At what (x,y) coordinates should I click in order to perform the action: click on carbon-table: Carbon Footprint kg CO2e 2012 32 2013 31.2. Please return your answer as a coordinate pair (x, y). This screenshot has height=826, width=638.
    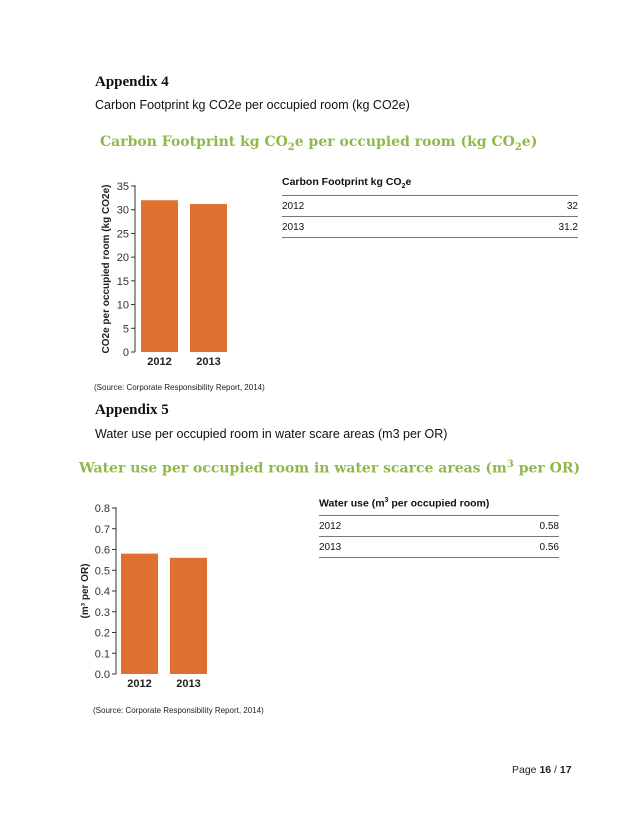
    Looking at the image, I should click on (430, 207).